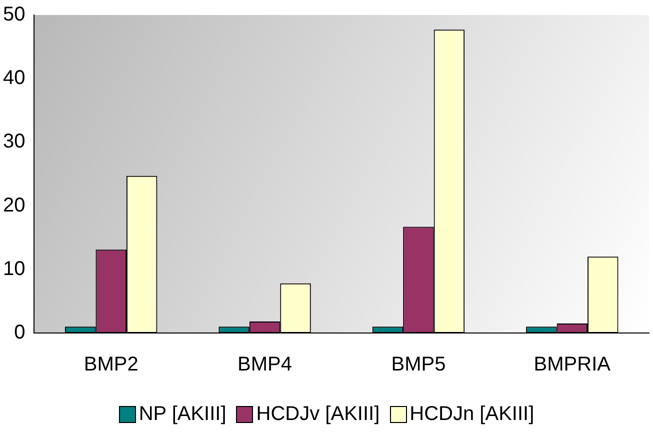  What do you see at coordinates (14, 269) in the screenshot?
I see `y-tick-label: 10` at bounding box center [14, 269].